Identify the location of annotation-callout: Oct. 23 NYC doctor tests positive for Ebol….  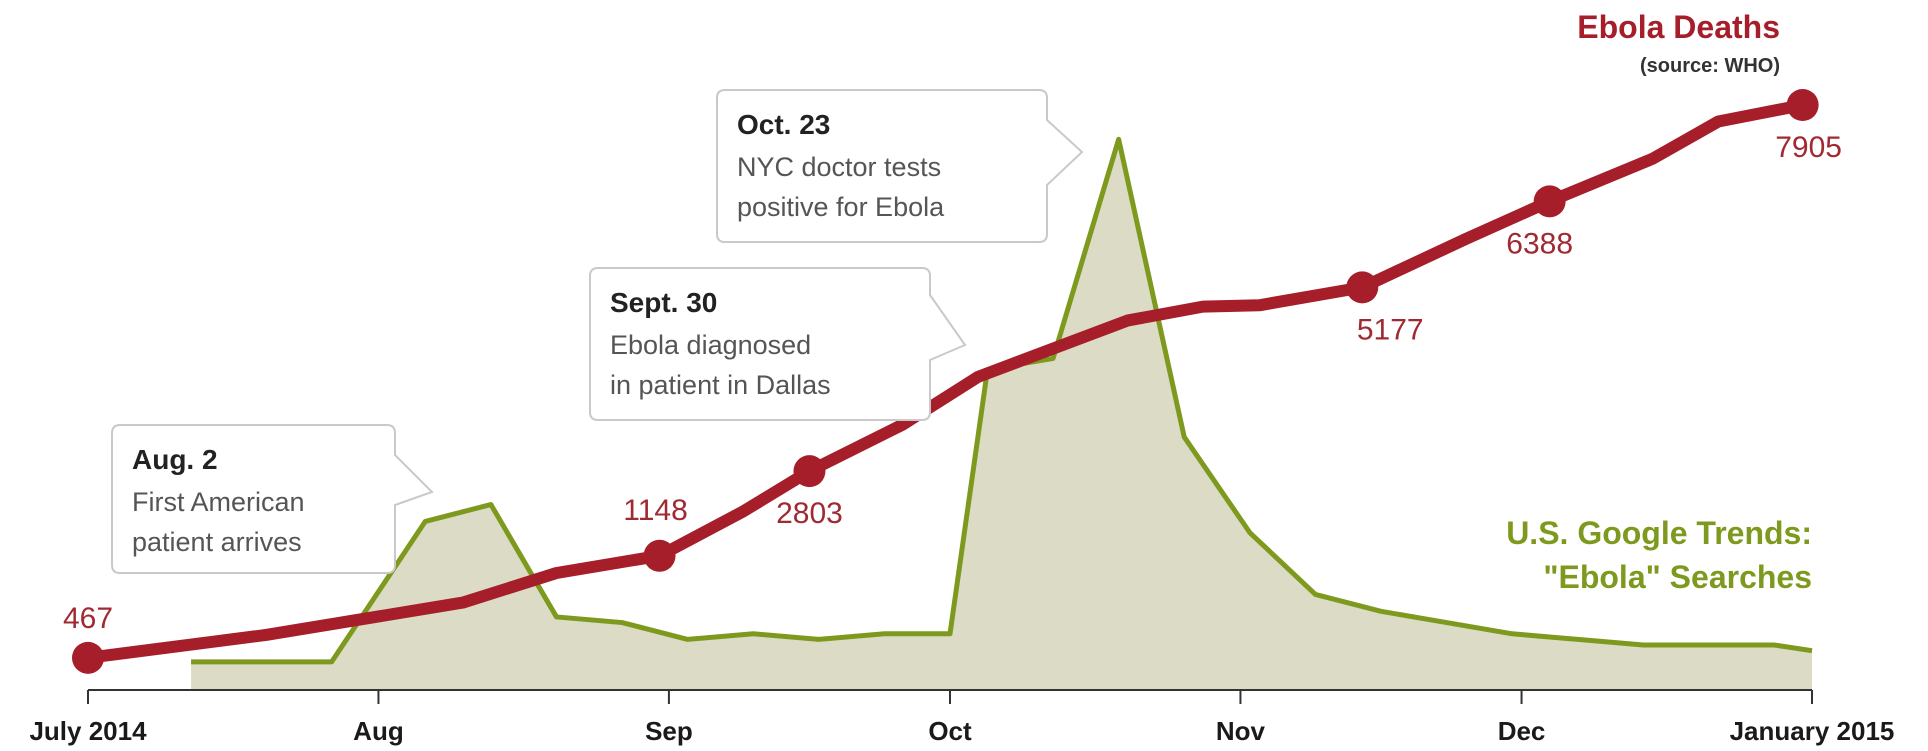
(900, 166).